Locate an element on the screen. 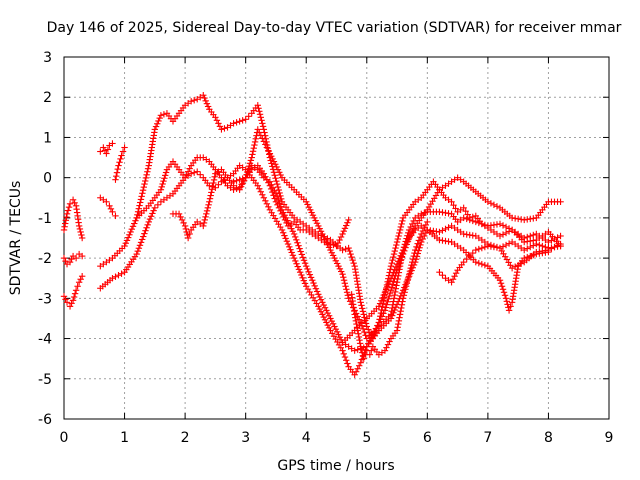 This screenshot has height=480, width=640. x-tick-label: 4 is located at coordinates (306, 438).